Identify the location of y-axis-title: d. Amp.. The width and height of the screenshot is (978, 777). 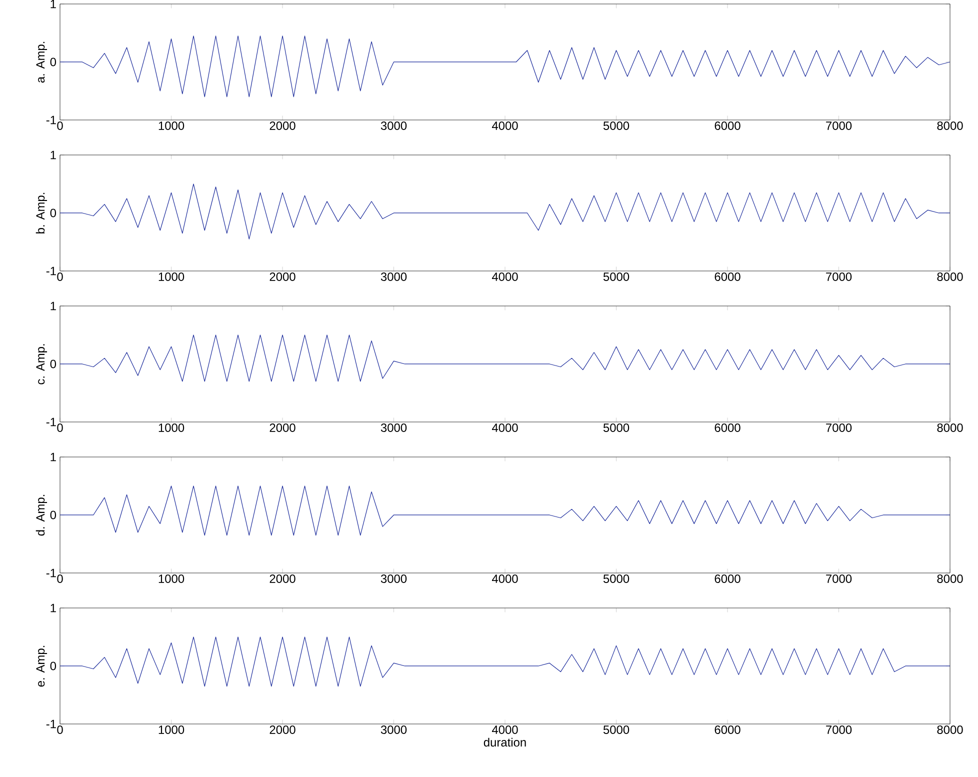
(42, 515).